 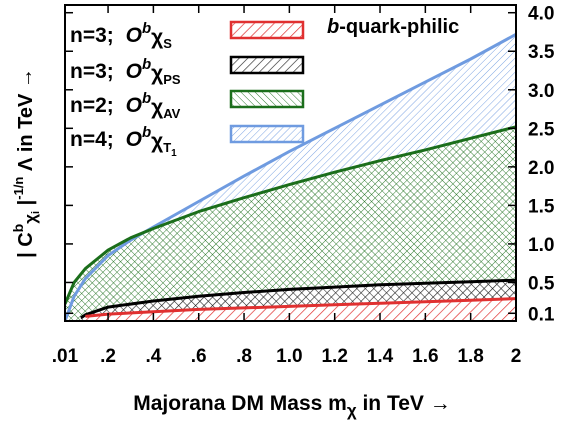 What do you see at coordinates (65, 356) in the screenshot?
I see `x-tick-label: .01` at bounding box center [65, 356].